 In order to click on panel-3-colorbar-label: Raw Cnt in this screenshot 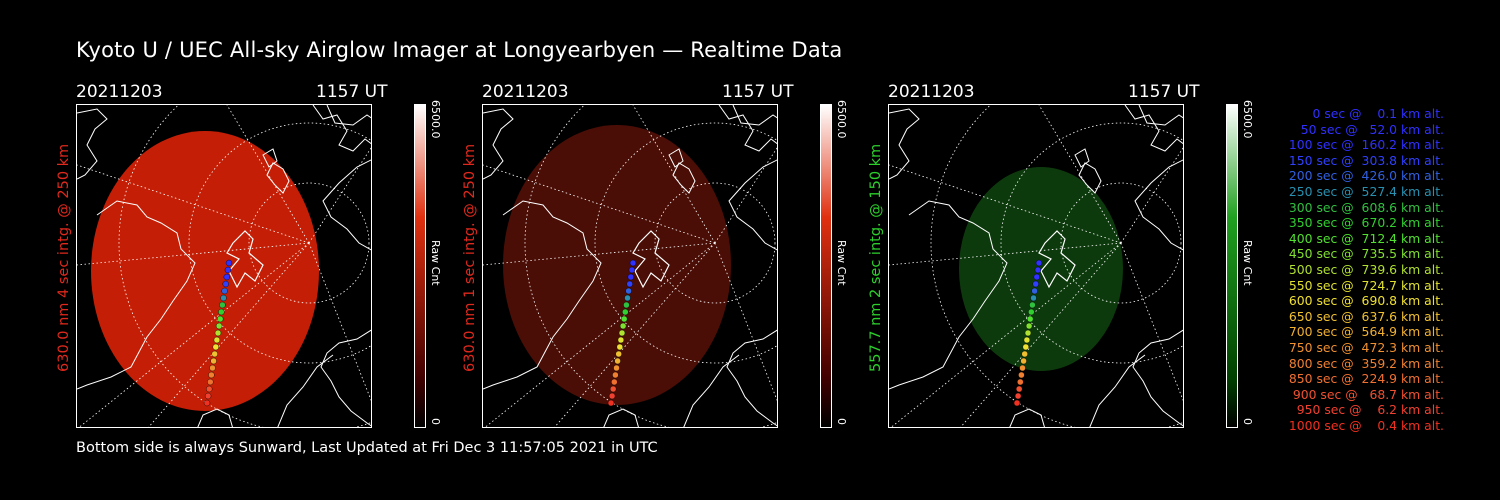, I will do `click(1247, 263)`.